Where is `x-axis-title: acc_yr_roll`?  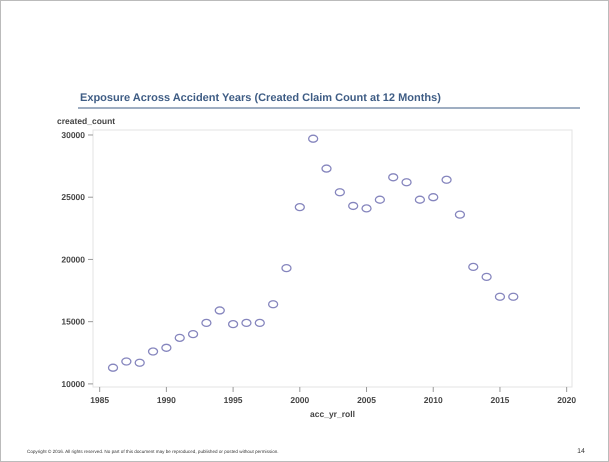
x-axis-title: acc_yr_roll is located at coordinates (332, 414).